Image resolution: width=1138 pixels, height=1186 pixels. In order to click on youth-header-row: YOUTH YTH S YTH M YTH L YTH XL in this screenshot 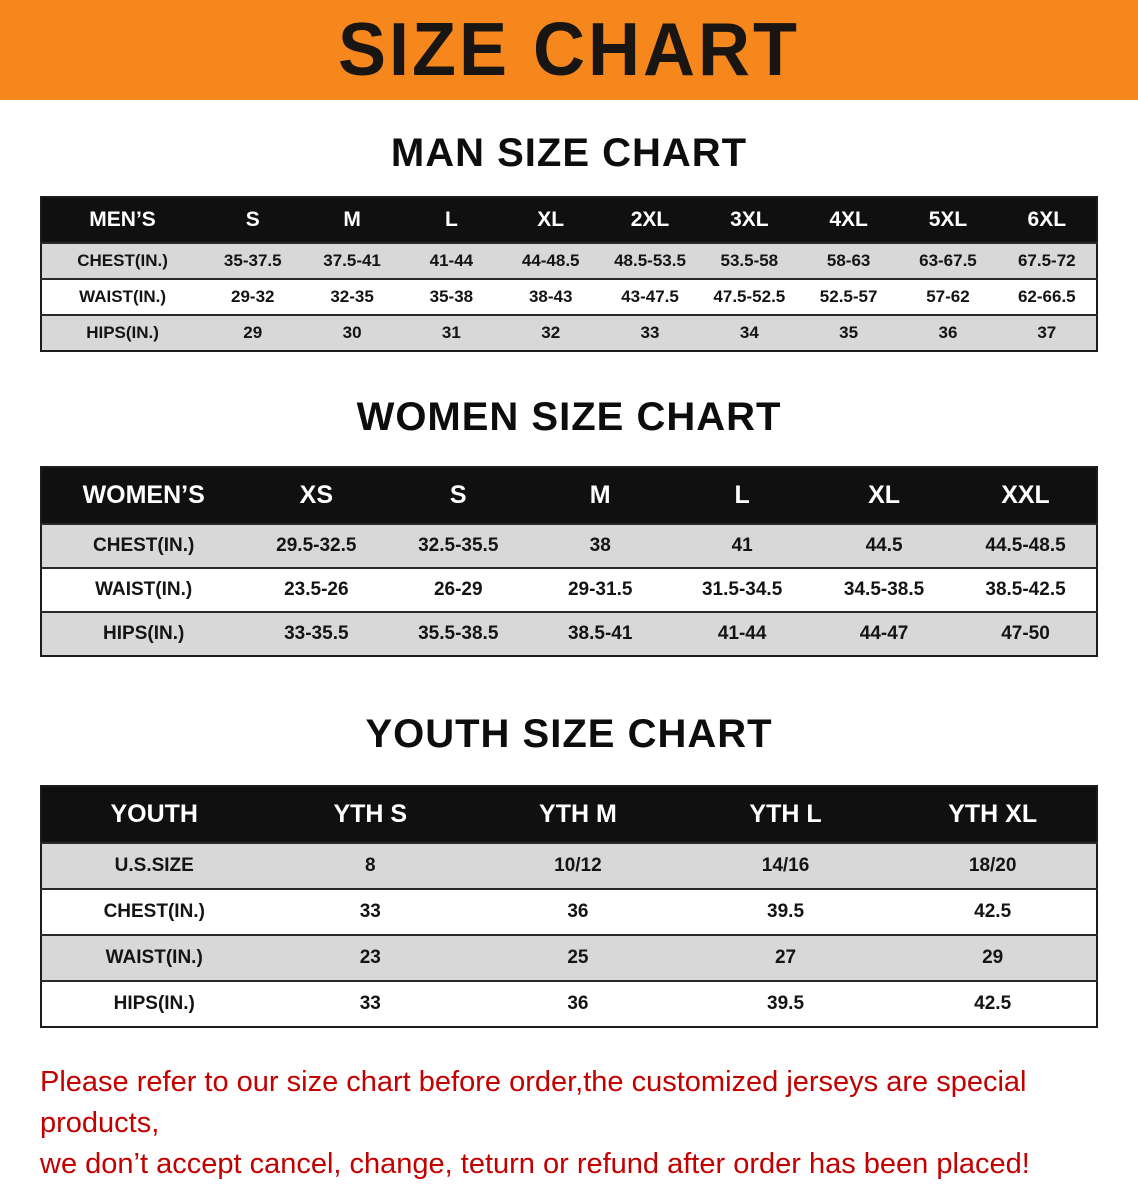, I will do `click(569, 814)`.